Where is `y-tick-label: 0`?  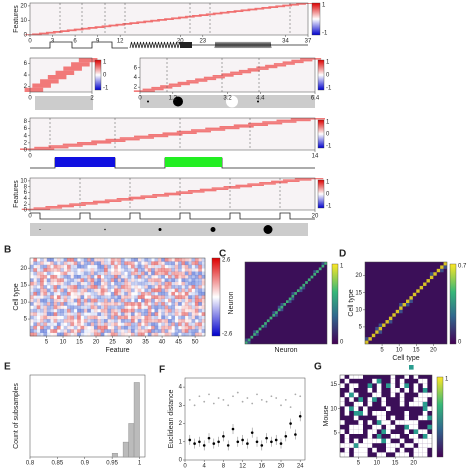
y-tick-label: 0 is located at coordinates (26, 211).